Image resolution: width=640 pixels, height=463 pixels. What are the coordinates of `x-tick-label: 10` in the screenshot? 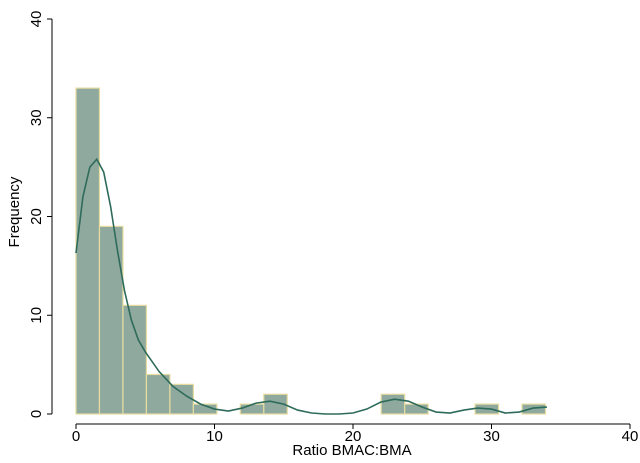 It's located at (214, 436).